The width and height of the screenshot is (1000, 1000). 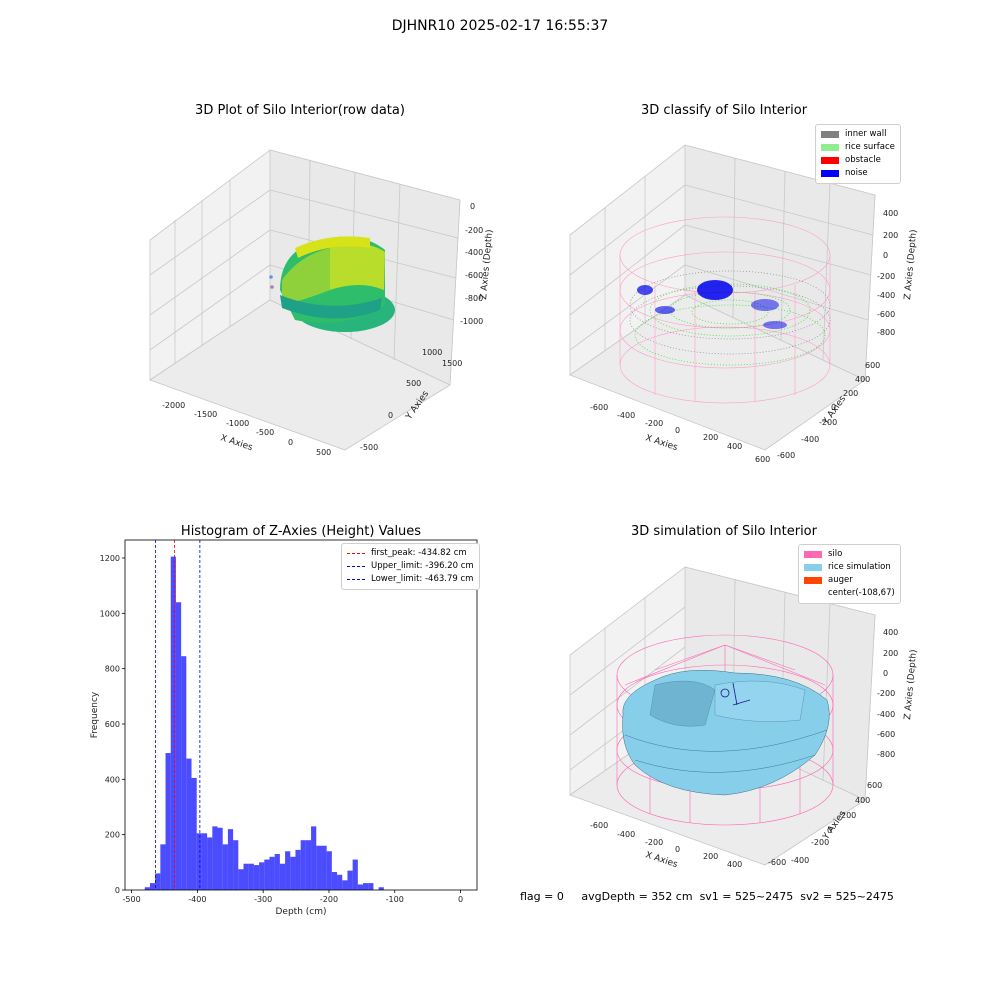 What do you see at coordinates (410, 579) in the screenshot?
I see `legend-item-lower-limit: Lower_limit: -463.79 cm` at bounding box center [410, 579].